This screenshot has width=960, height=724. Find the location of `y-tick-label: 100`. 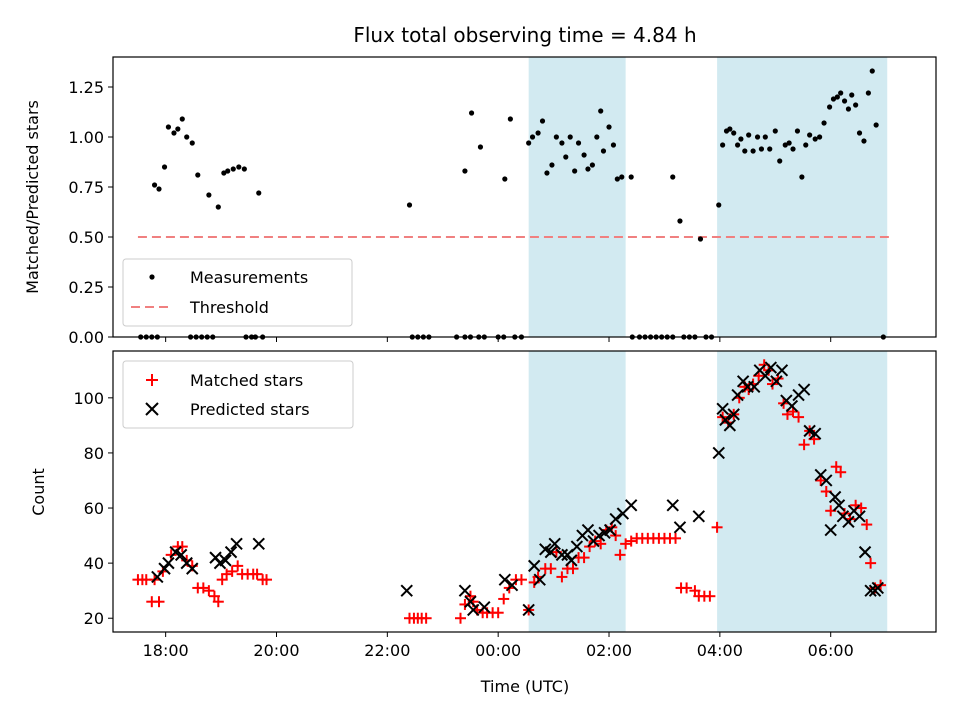

y-tick-label: 100 is located at coordinates (88, 398).